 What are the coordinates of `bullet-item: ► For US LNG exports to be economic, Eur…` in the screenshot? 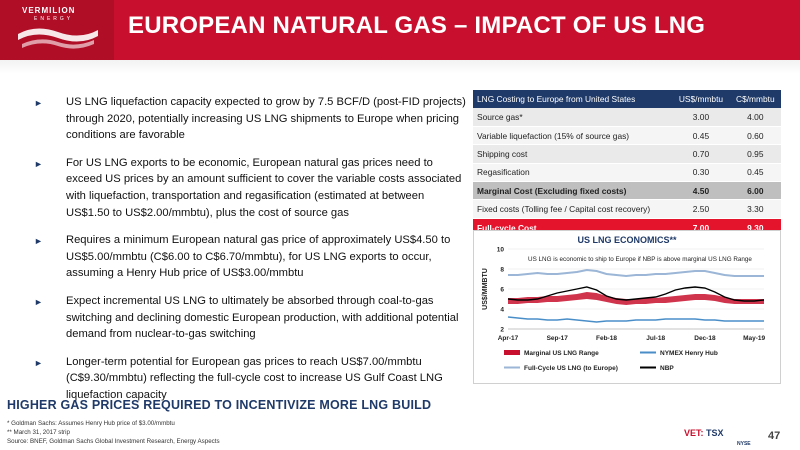 It's located at (251, 188).